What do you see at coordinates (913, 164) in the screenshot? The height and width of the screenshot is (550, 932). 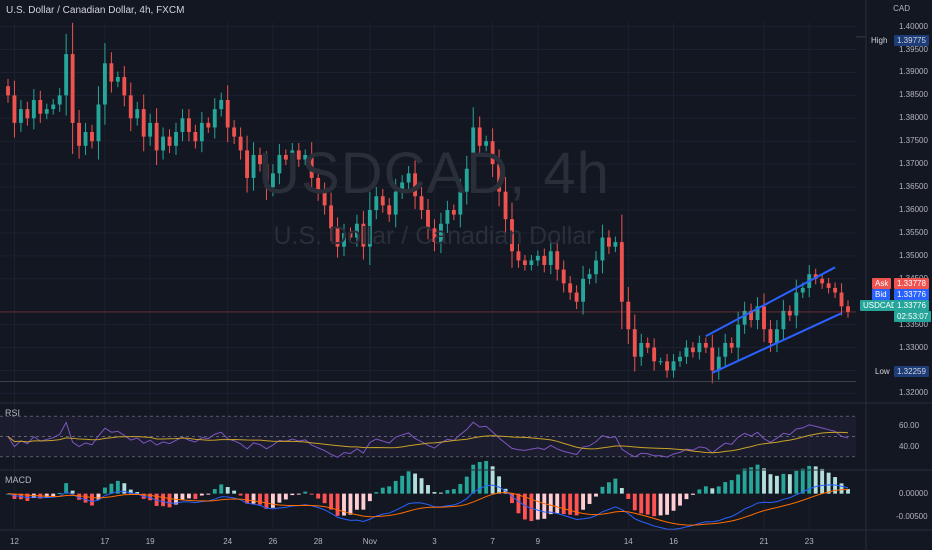 I see `price-tick-label: 1.37000` at bounding box center [913, 164].